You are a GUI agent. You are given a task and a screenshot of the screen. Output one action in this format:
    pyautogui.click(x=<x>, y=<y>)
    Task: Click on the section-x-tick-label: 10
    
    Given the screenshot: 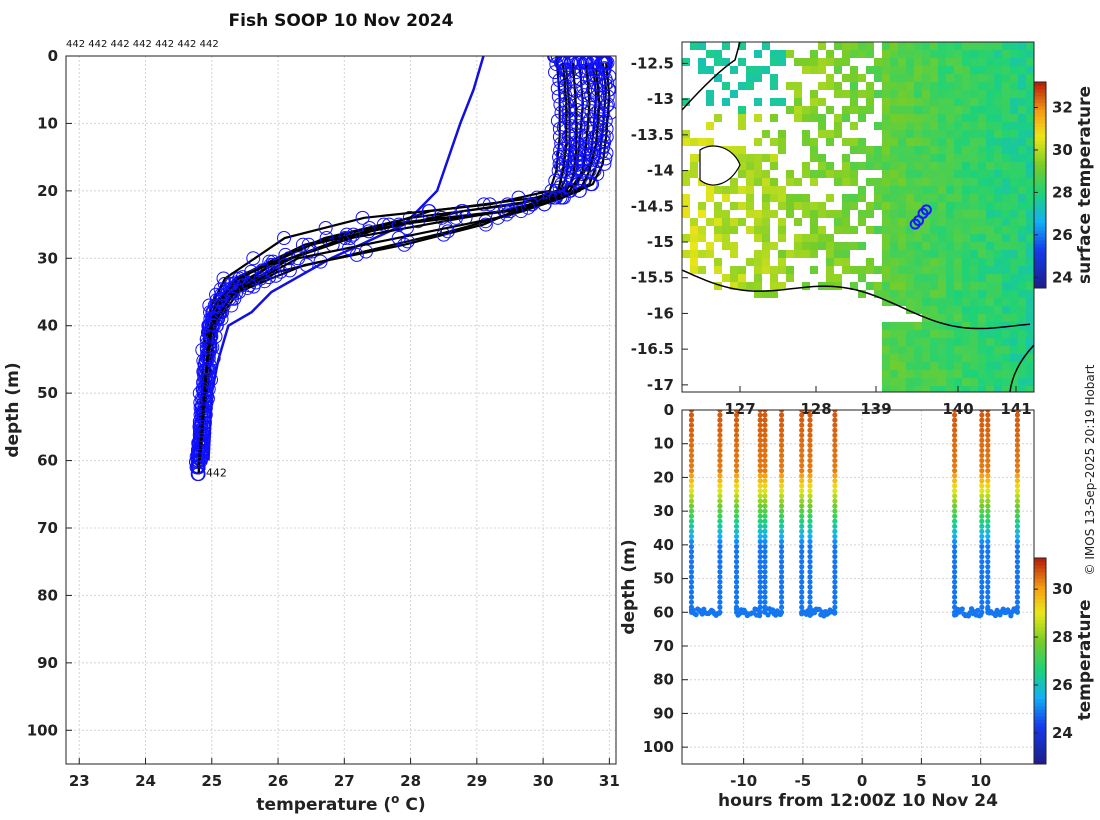 What is the action you would take?
    pyautogui.click(x=980, y=781)
    